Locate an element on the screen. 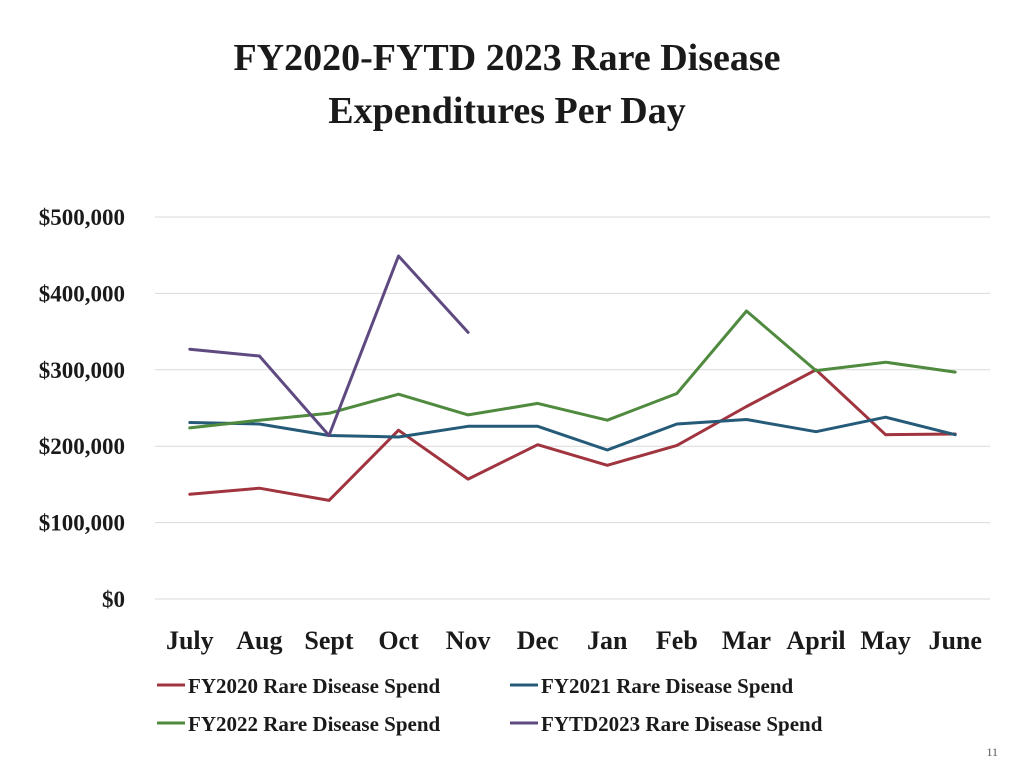  x-tick-label: Aug is located at coordinates (259, 640).